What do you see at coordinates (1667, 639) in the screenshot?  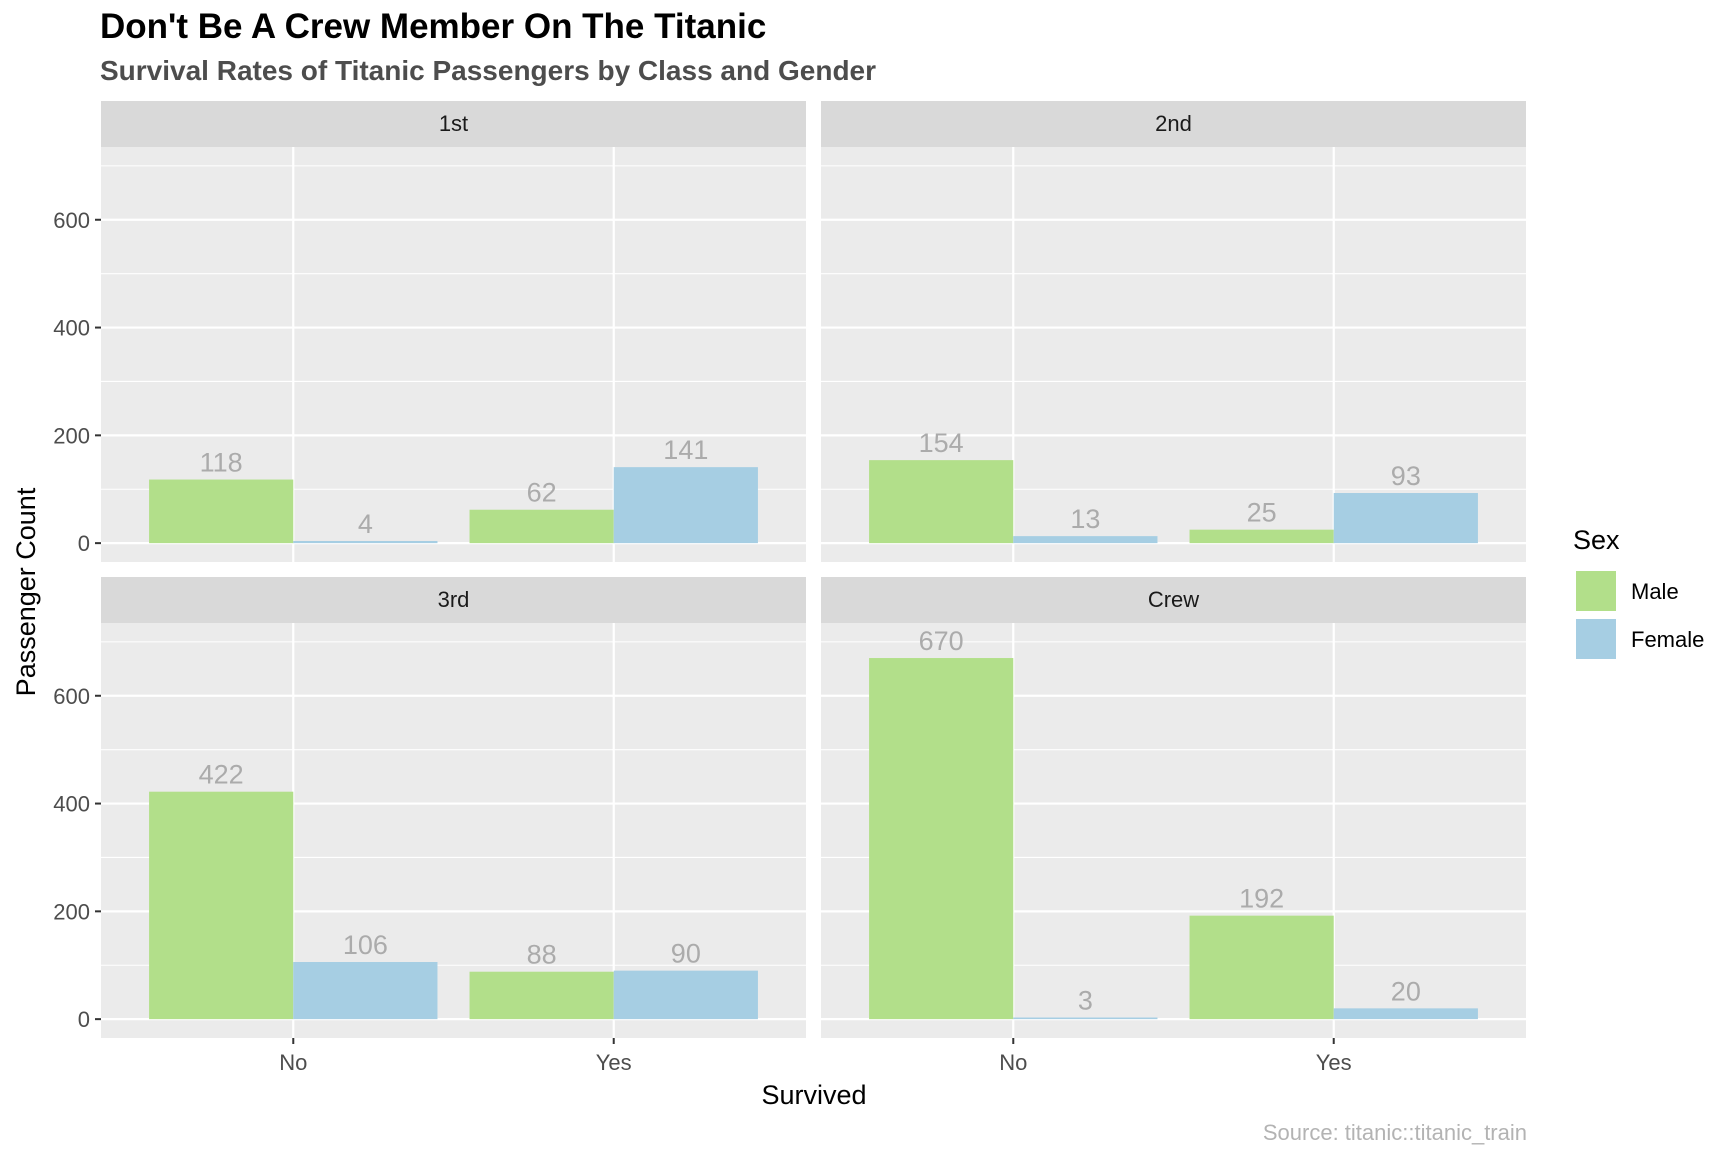 I see `legend-label-female: Female` at bounding box center [1667, 639].